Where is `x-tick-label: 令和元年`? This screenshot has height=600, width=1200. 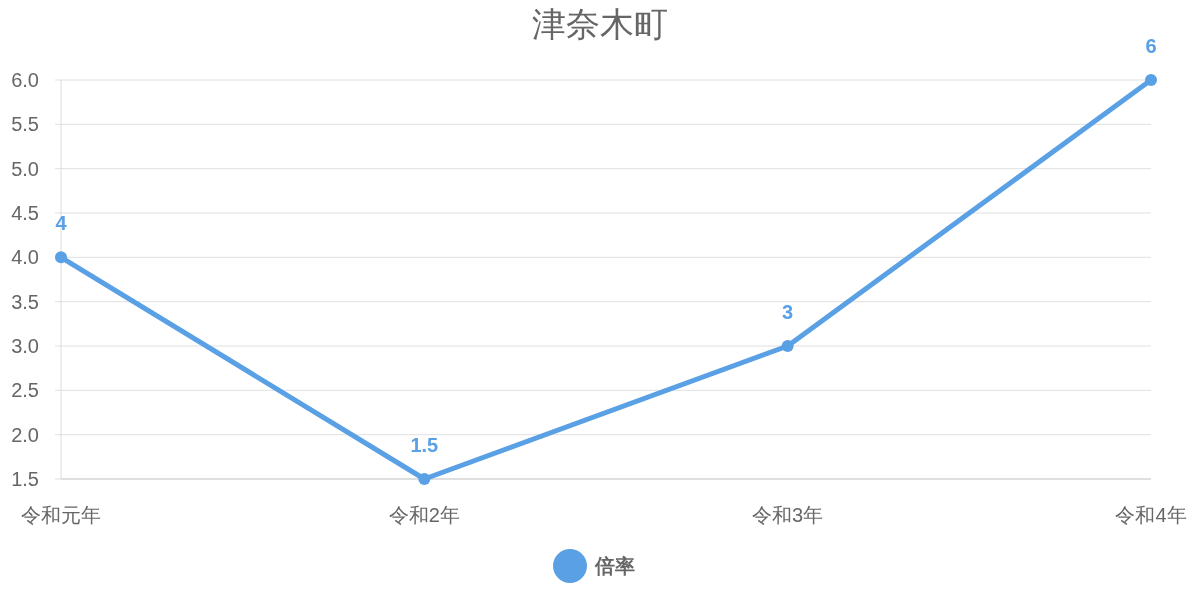
x-tick-label: 令和元年 is located at coordinates (61, 515).